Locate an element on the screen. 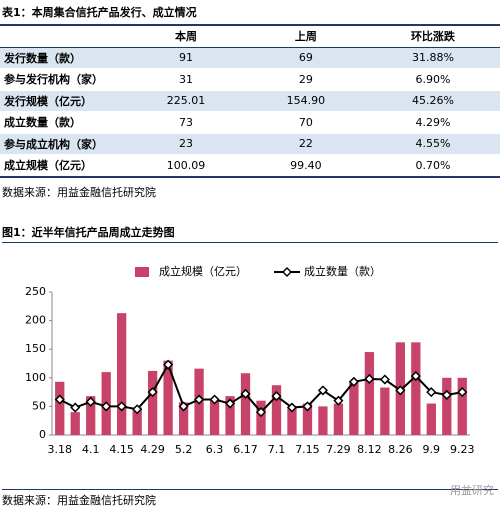  table-row: 发行规模（亿元） 225.01 154.90 45.26% is located at coordinates (250, 101).